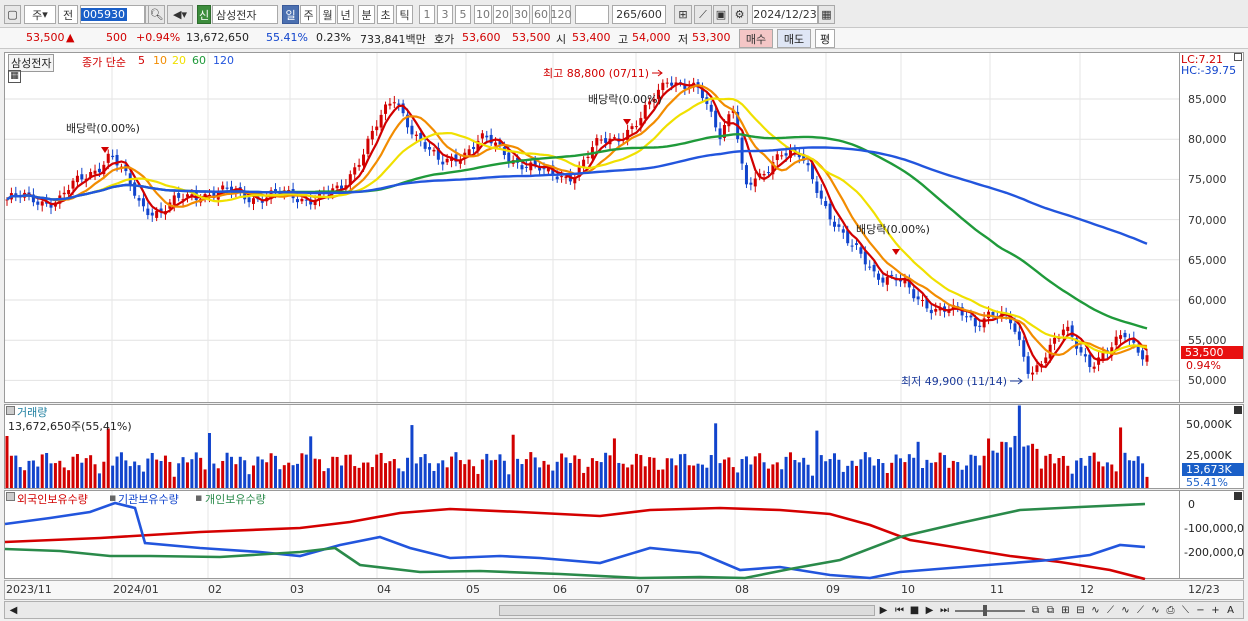 This screenshot has height=621, width=1248. Describe the element at coordinates (12, 14) in the screenshot. I see `window-icon: ▢` at that location.